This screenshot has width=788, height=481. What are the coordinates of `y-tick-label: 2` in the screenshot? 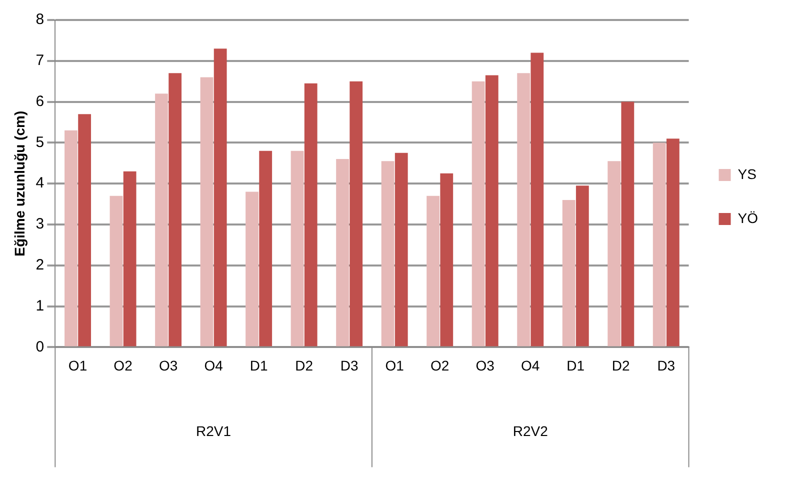 It's located at (40, 265).